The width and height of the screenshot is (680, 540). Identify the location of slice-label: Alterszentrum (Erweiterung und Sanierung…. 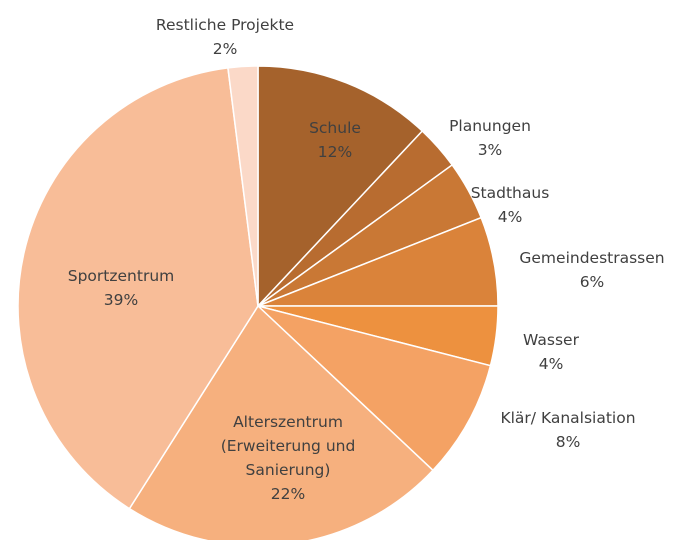
(288, 458).